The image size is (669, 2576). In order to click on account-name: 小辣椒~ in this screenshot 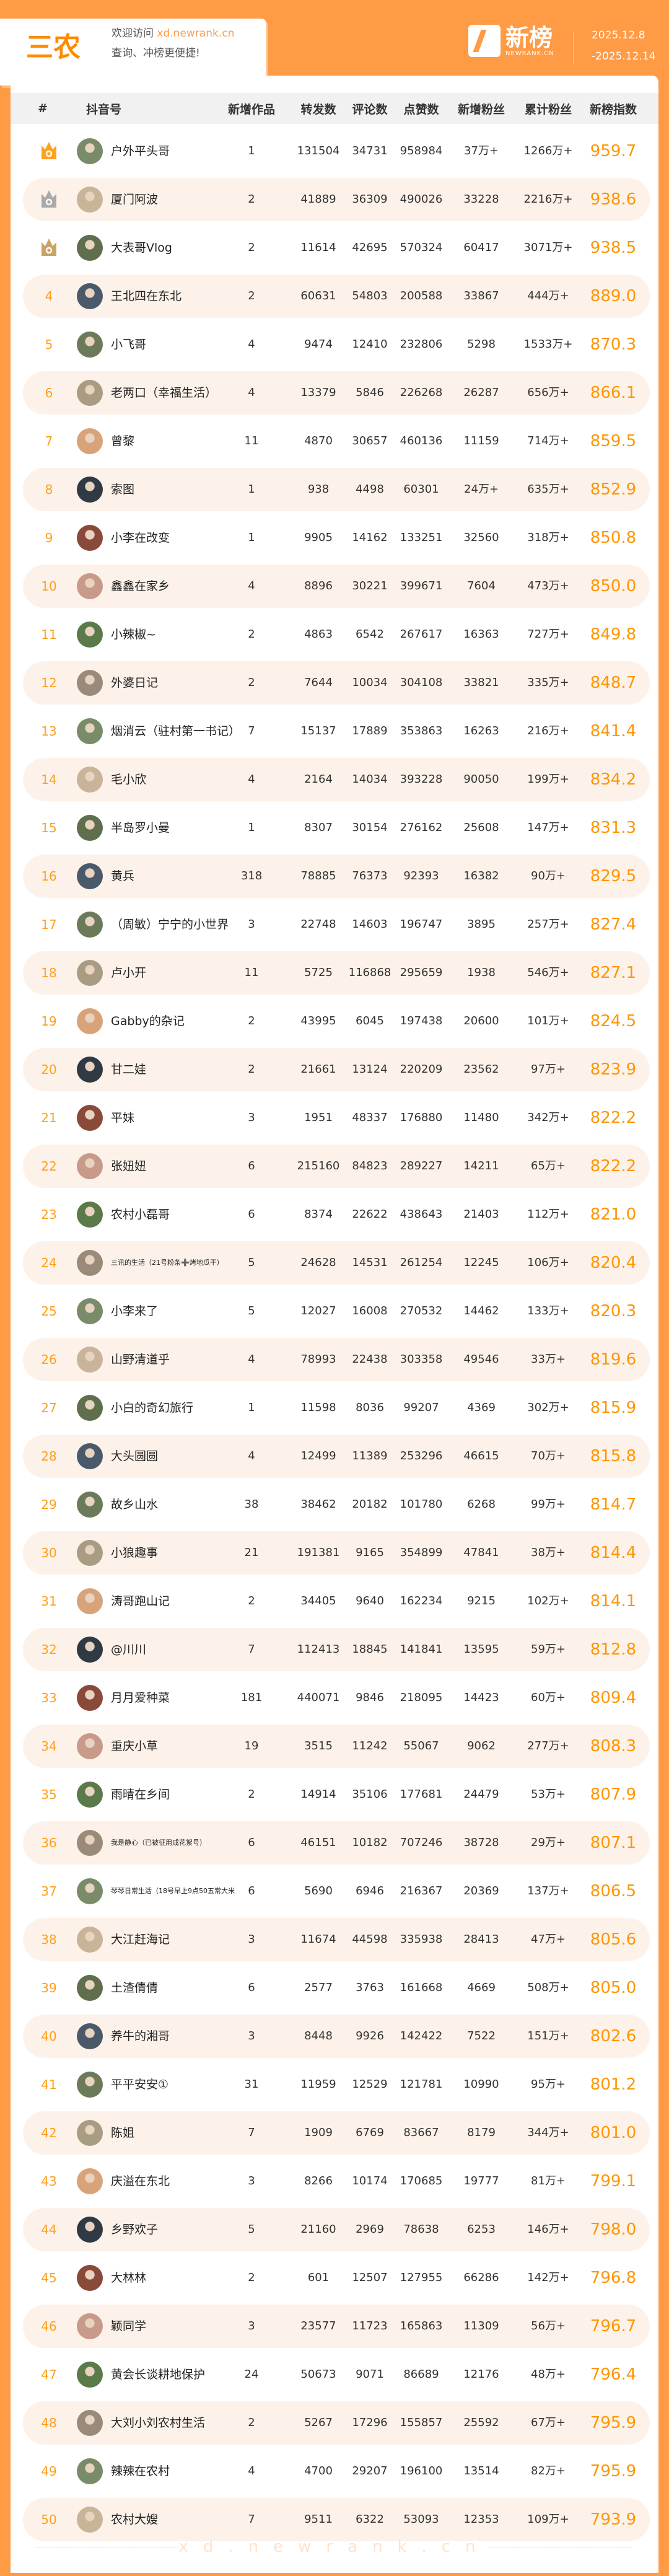, I will do `click(133, 635)`.